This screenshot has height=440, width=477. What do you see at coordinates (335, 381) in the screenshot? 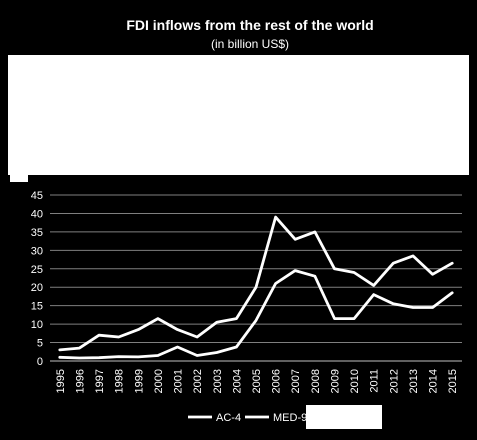
I see `x-tick-label: 2009` at bounding box center [335, 381].